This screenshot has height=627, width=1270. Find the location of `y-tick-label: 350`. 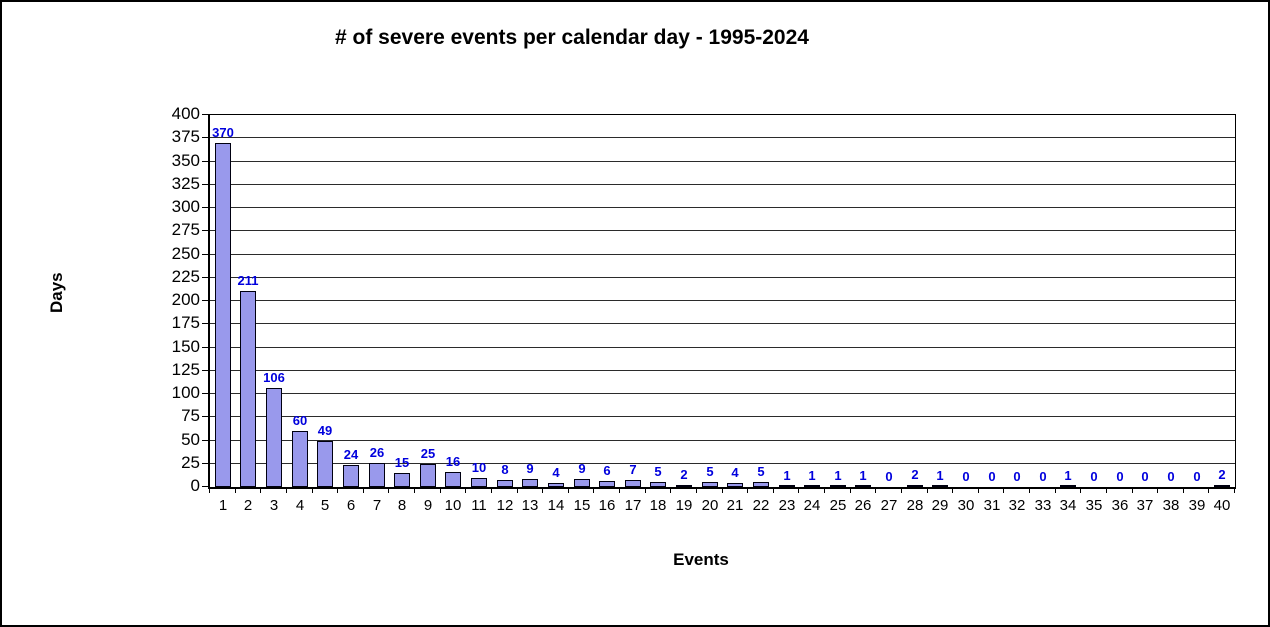

y-tick-label: 350 is located at coordinates (185, 160).